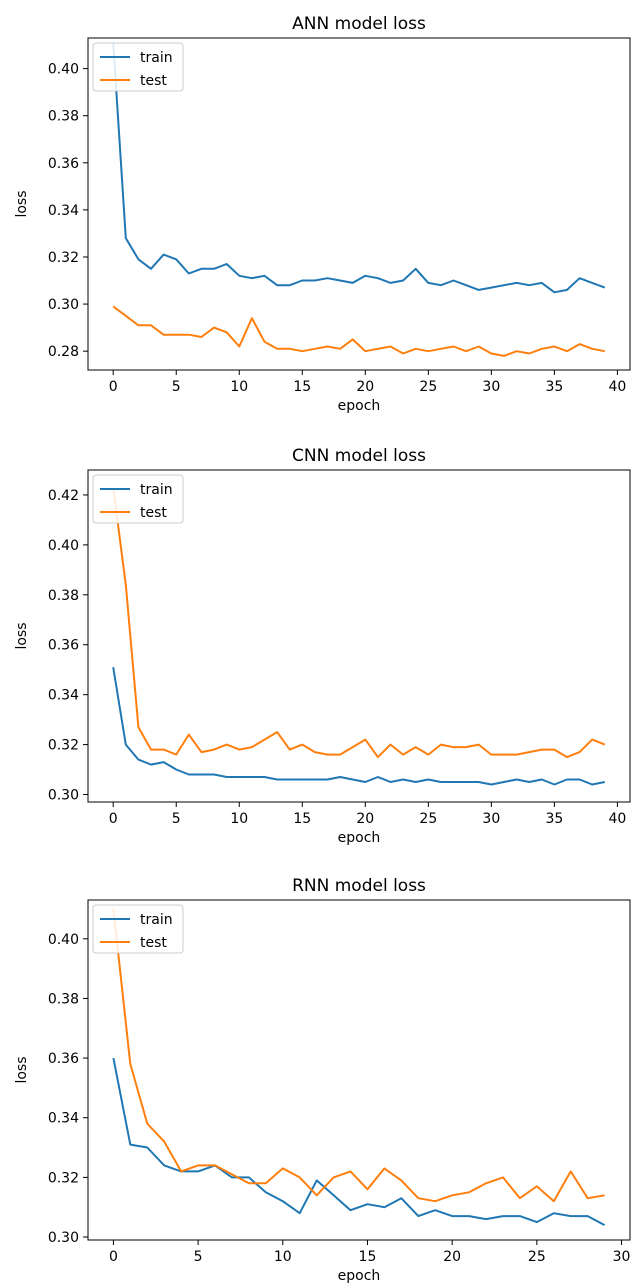 Image resolution: width=637 pixels, height=1288 pixels. What do you see at coordinates (358, 331) in the screenshot?
I see `series-line-test` at bounding box center [358, 331].